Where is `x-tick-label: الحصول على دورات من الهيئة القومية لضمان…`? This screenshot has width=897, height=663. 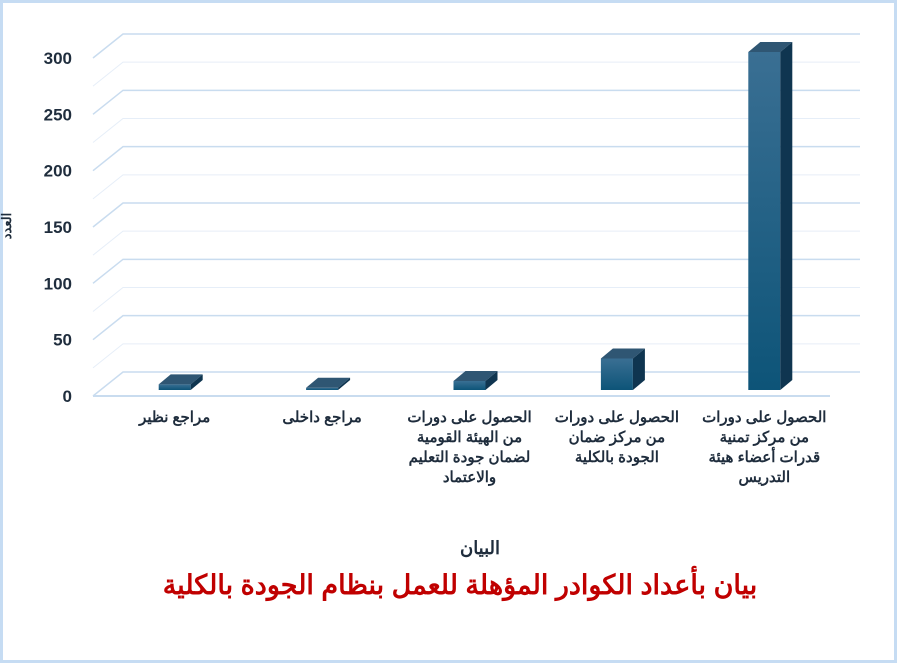 x-tick-label: الحصول على دورات من الهيئة القومية لضمان… is located at coordinates (469, 447).